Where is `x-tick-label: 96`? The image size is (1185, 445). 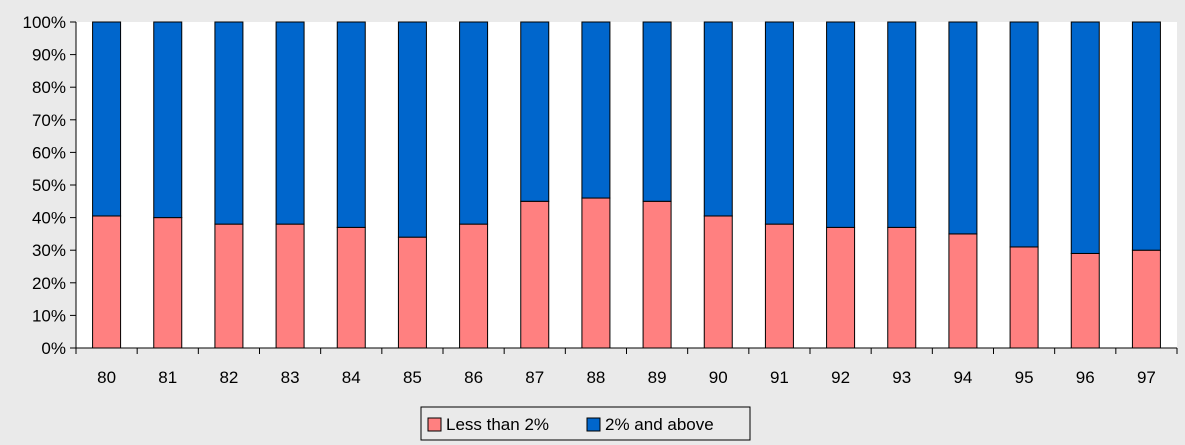 x-tick-label: 96 is located at coordinates (1085, 377).